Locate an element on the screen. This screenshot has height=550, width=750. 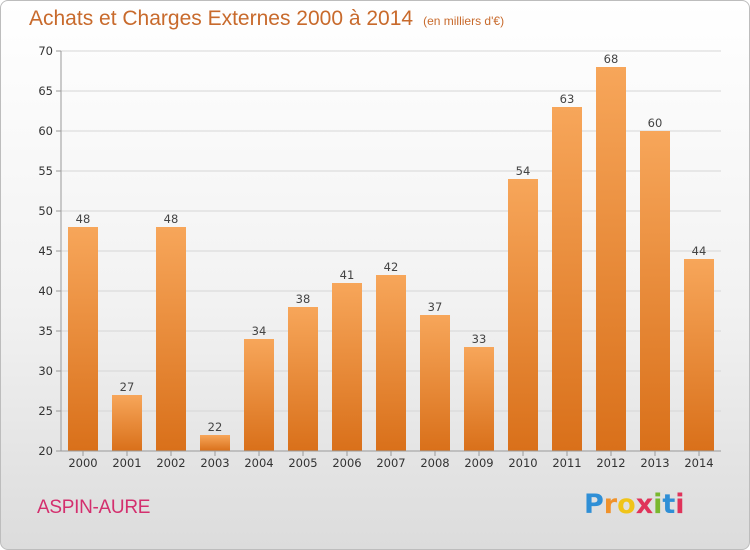
y-tick-label: 25 is located at coordinates (45, 411).